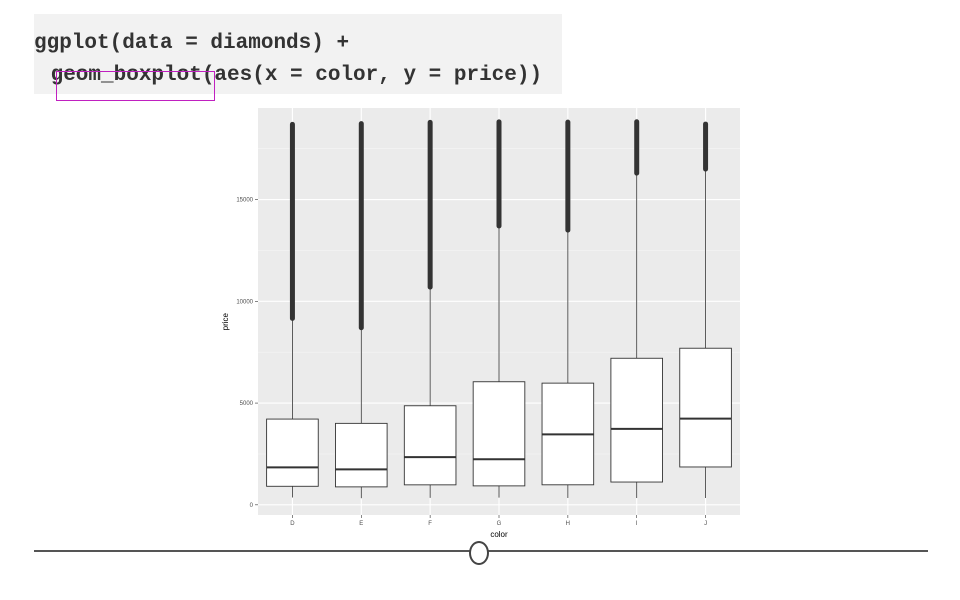 This screenshot has width=960, height=600. I want to click on y-tick-label: 10000, so click(244, 302).